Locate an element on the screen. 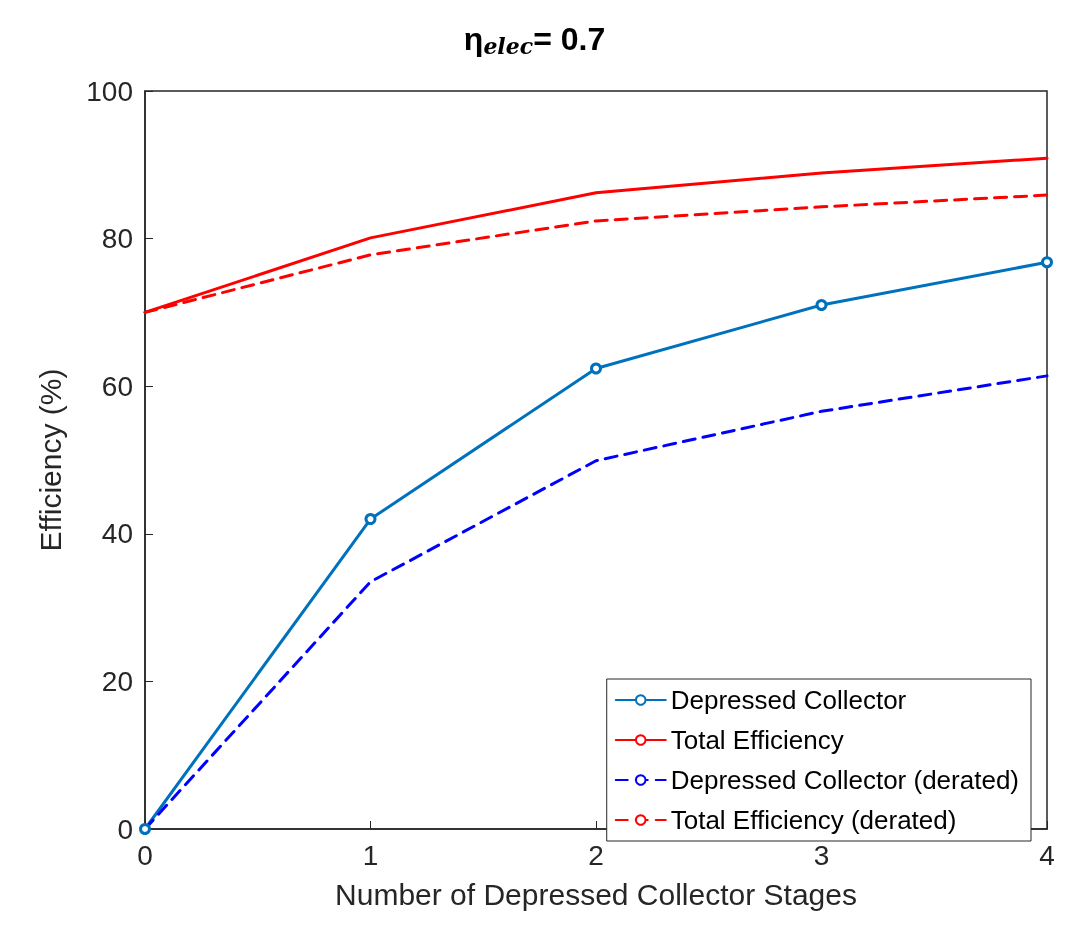  legend-label: Depressed Collector is located at coordinates (788, 700).